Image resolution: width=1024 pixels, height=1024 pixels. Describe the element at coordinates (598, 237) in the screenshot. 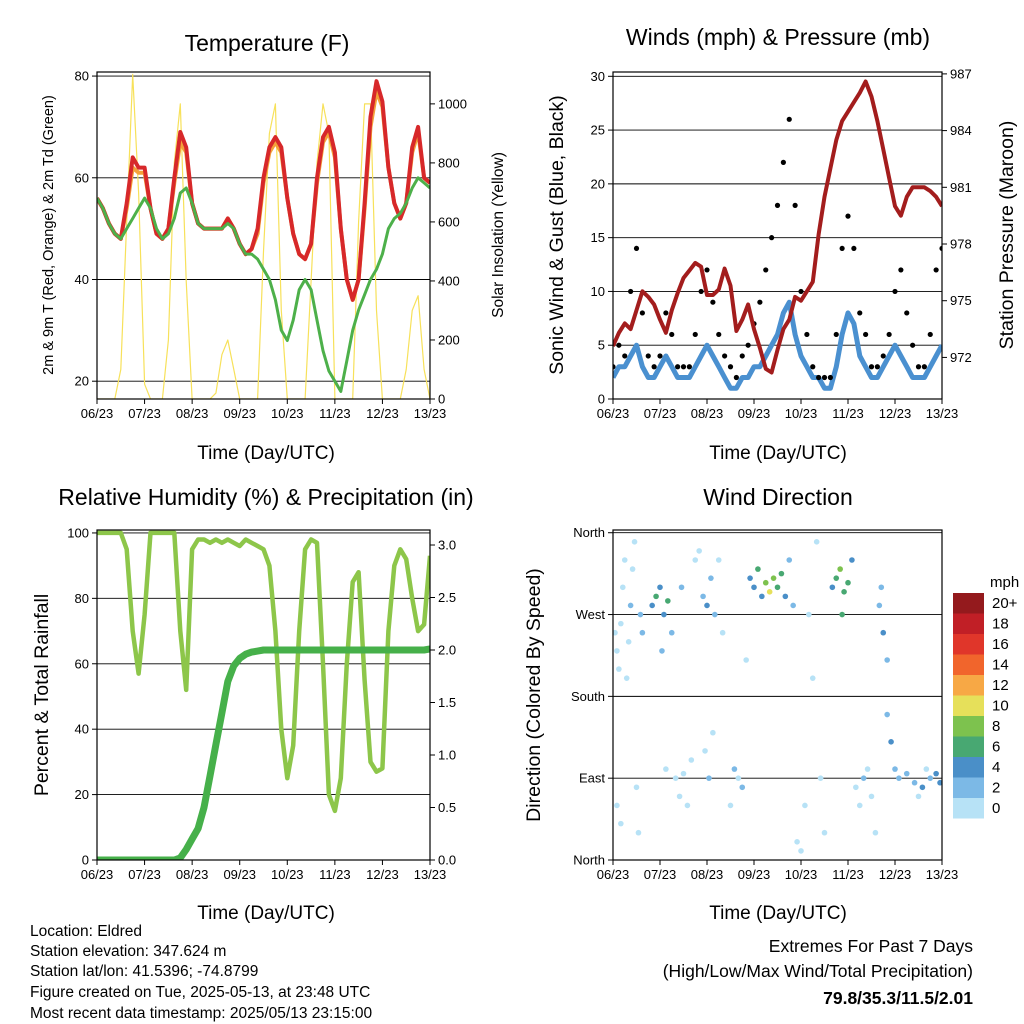

I see `y-tick-label: 15` at that location.